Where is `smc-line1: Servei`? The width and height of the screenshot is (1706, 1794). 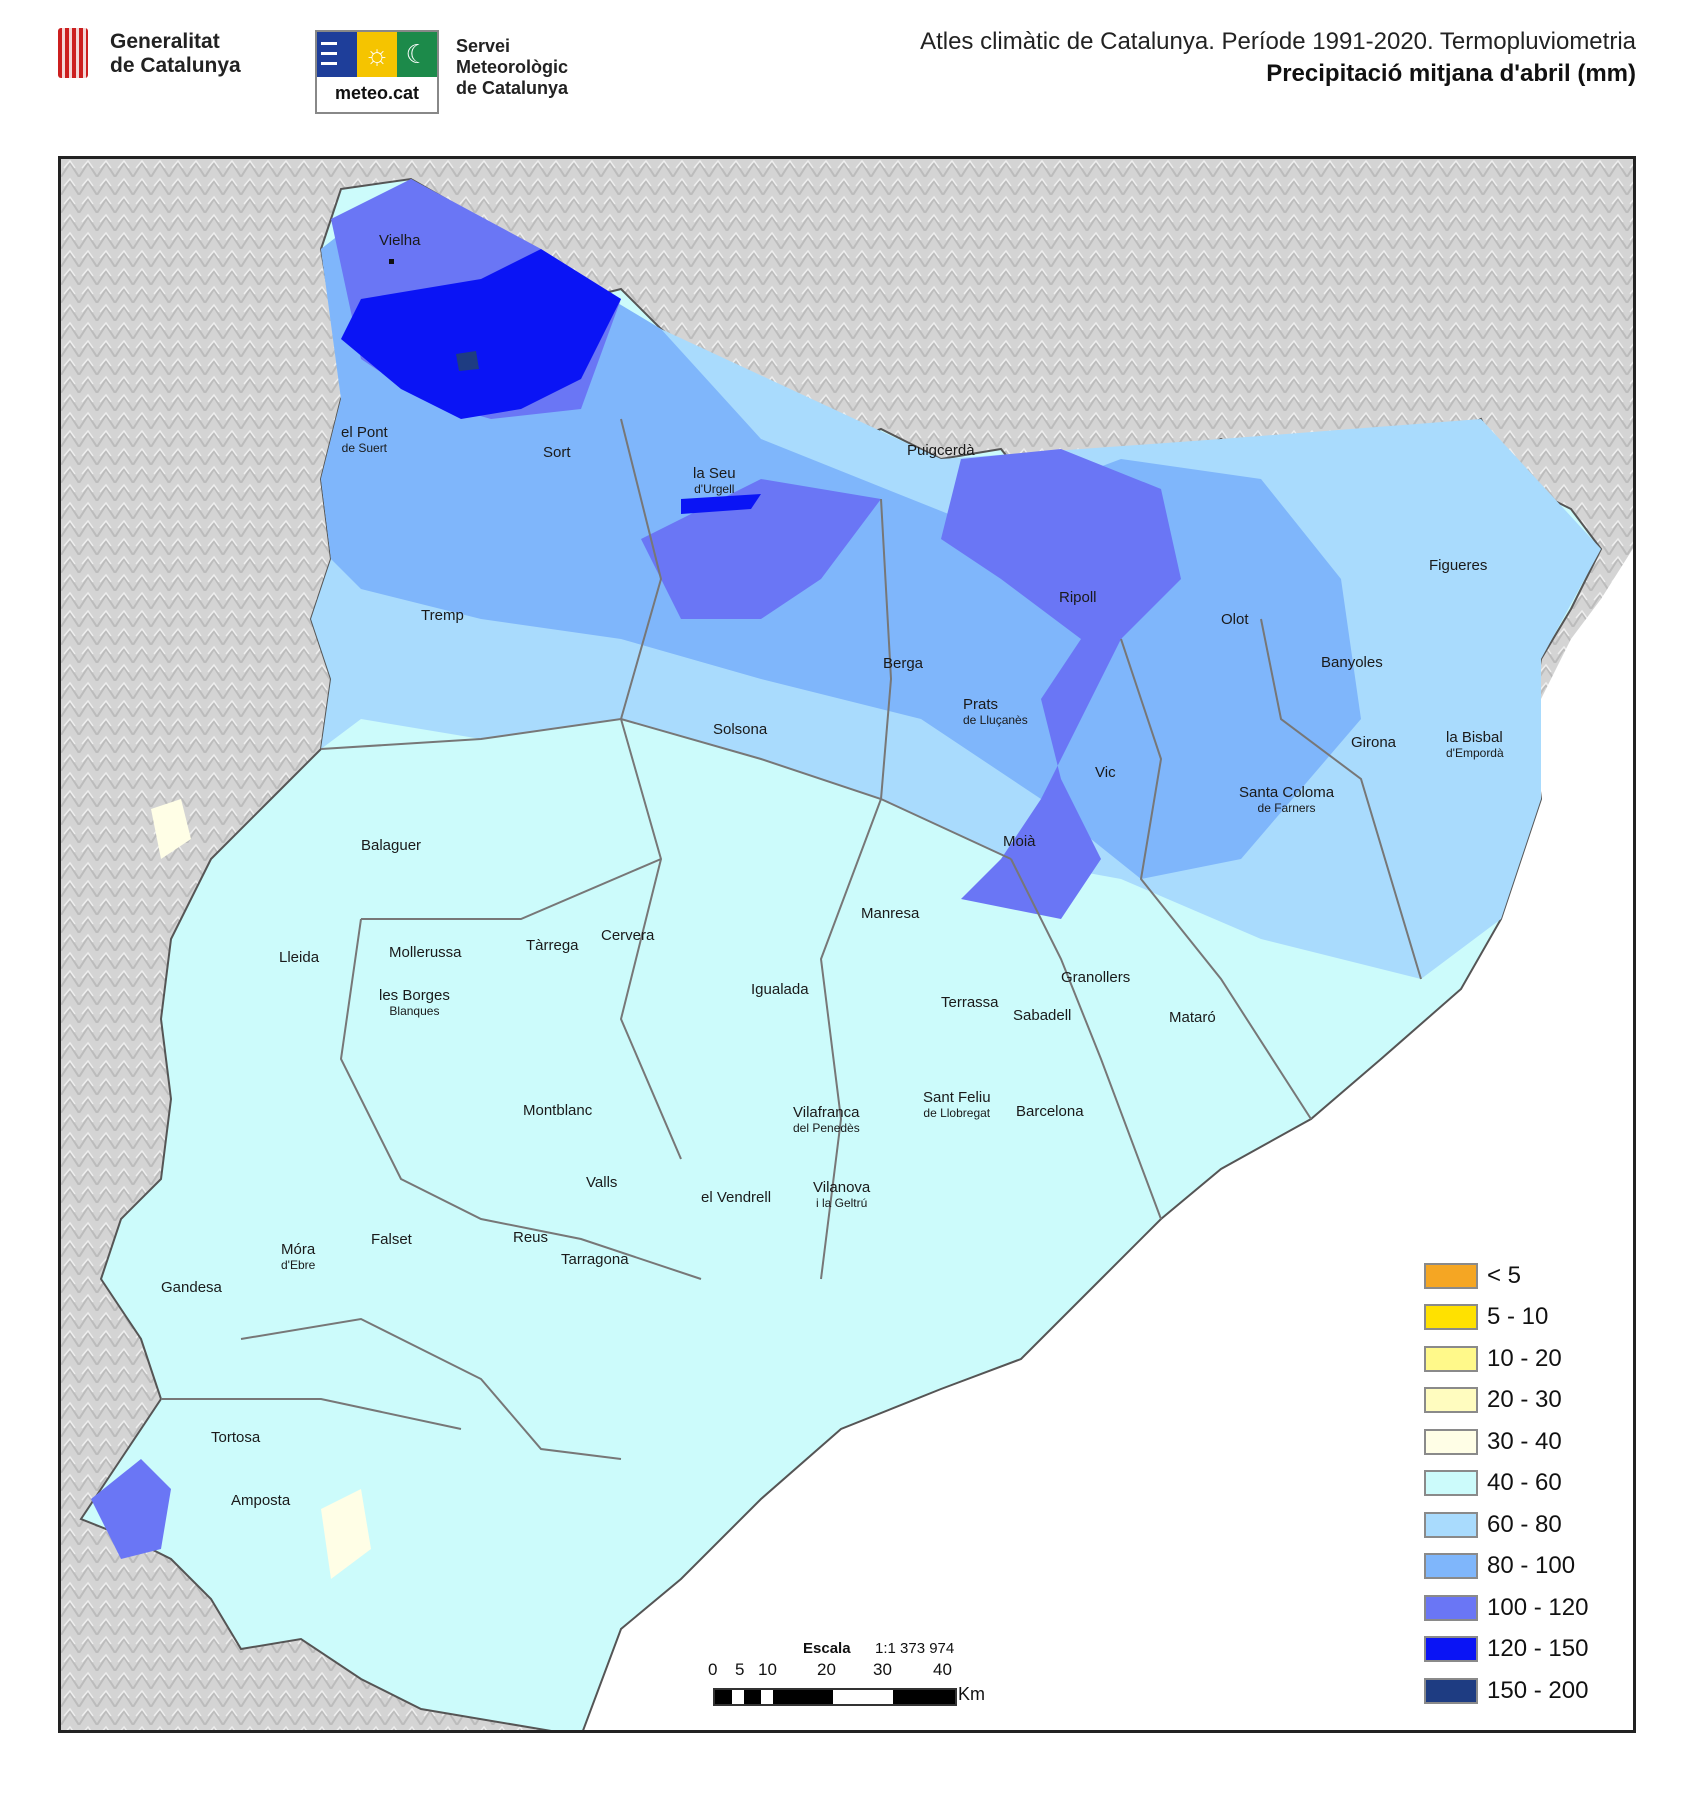 smc-line1: Servei is located at coordinates (483, 46).